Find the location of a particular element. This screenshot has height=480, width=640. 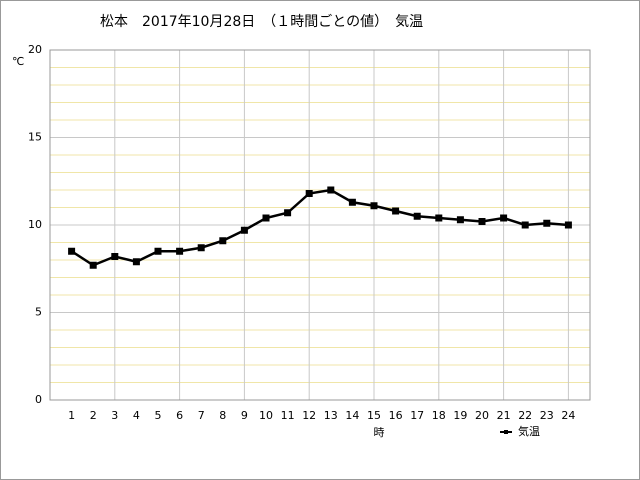

legend-label: 気温 is located at coordinates (529, 431).